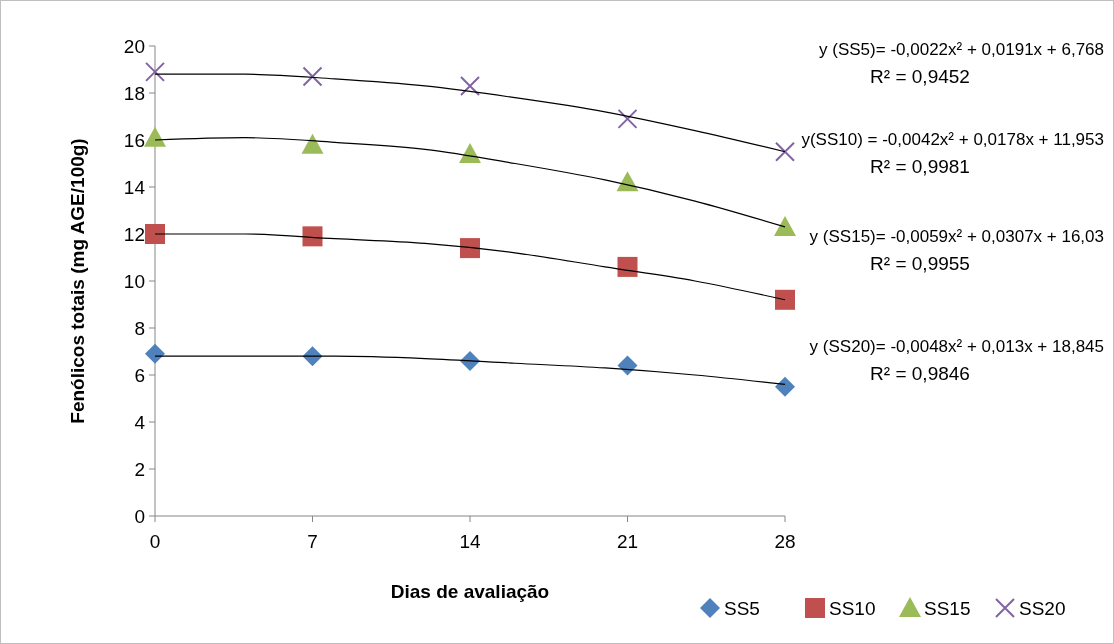  Describe the element at coordinates (134, 281) in the screenshot. I see `y-tick-label: 10` at that location.